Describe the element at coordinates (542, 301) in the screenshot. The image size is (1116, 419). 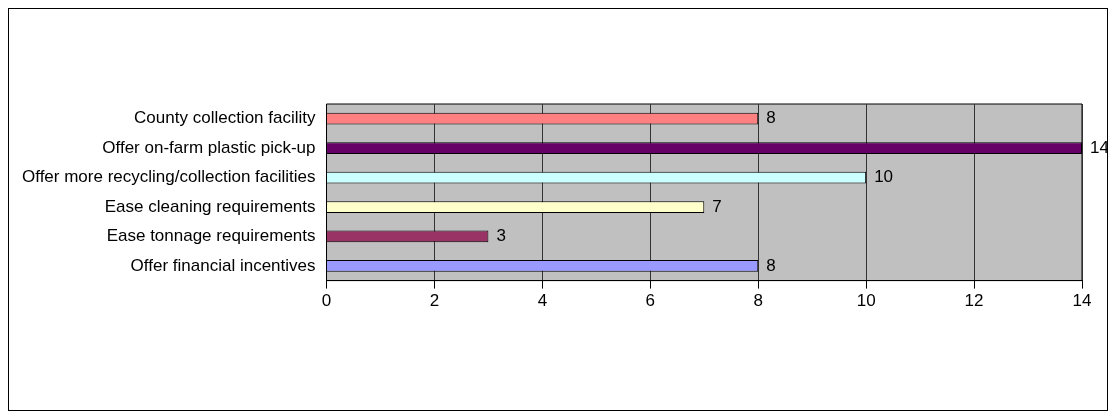
I see `x-tick-label: 4` at that location.